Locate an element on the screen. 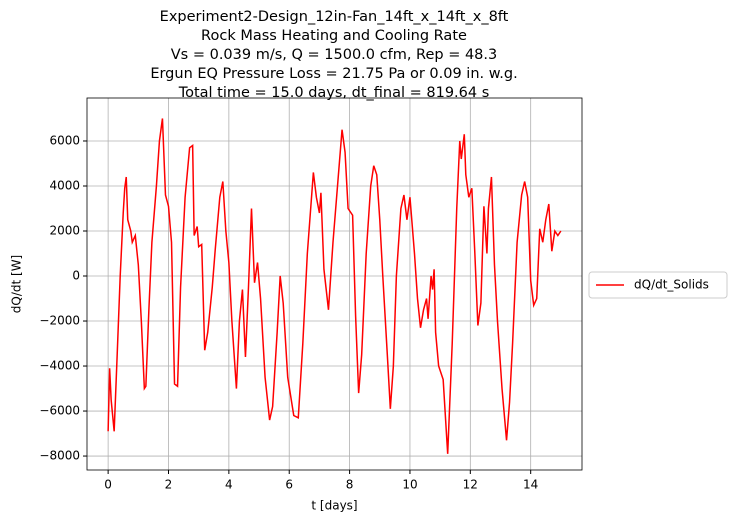 The width and height of the screenshot is (736, 524). y-tick-label: 2000 is located at coordinates (64, 231).